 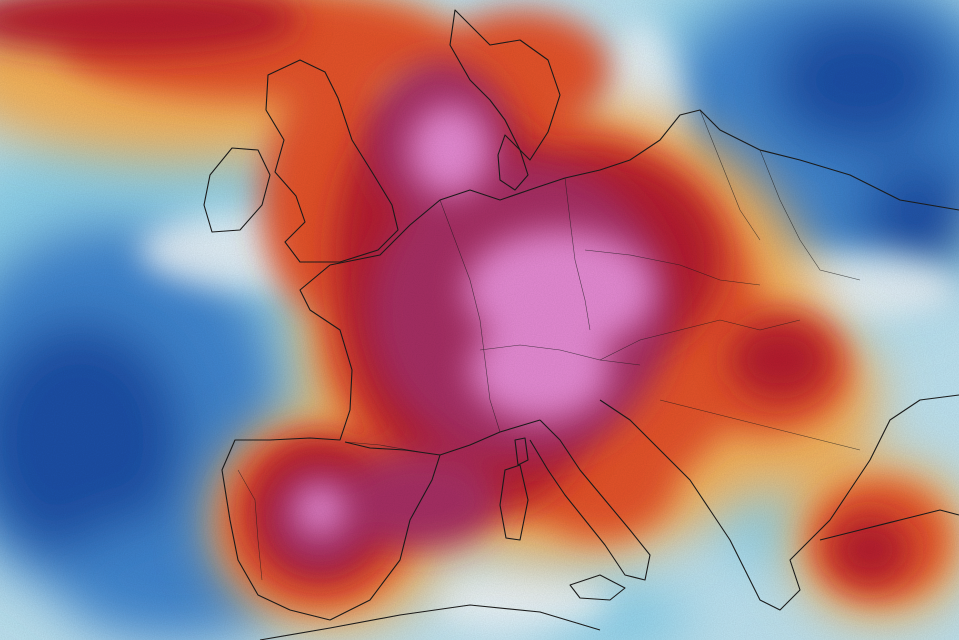 What do you see at coordinates (700, 340) in the screenshot?
I see `border-austria-hungary` at bounding box center [700, 340].